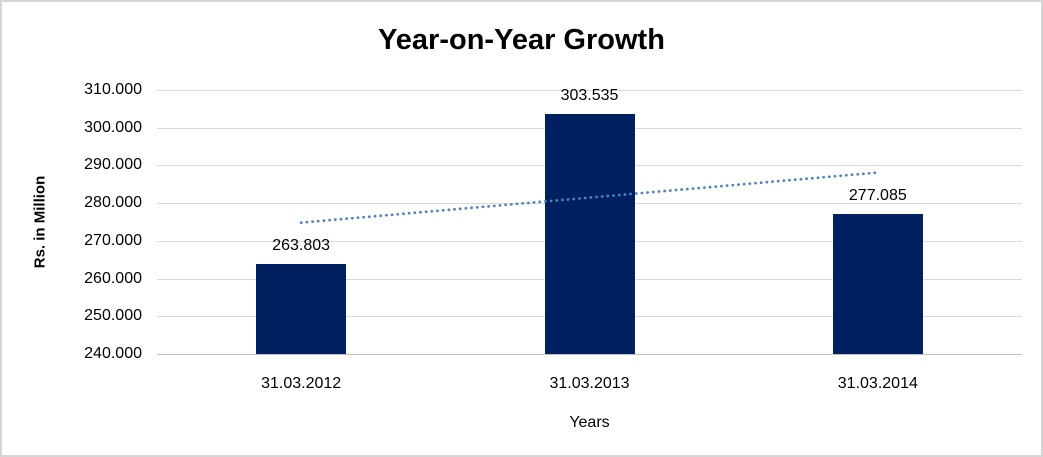 The width and height of the screenshot is (1043, 457). What do you see at coordinates (521, 40) in the screenshot?
I see `chart-title: Year-on-Year Growth` at bounding box center [521, 40].